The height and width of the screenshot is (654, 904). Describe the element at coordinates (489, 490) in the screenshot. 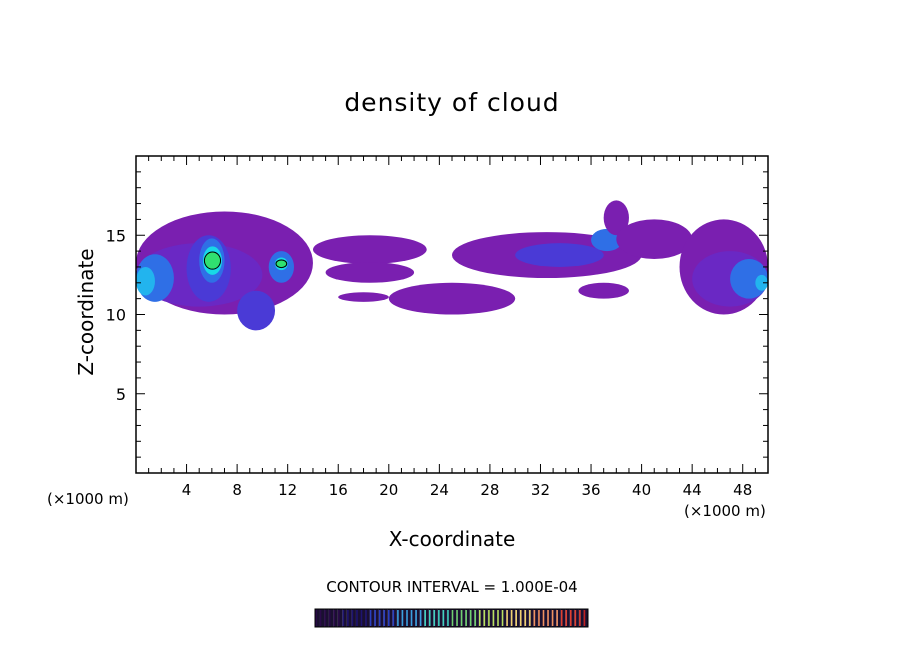

I see `x-tick-label-28: 28` at that location.